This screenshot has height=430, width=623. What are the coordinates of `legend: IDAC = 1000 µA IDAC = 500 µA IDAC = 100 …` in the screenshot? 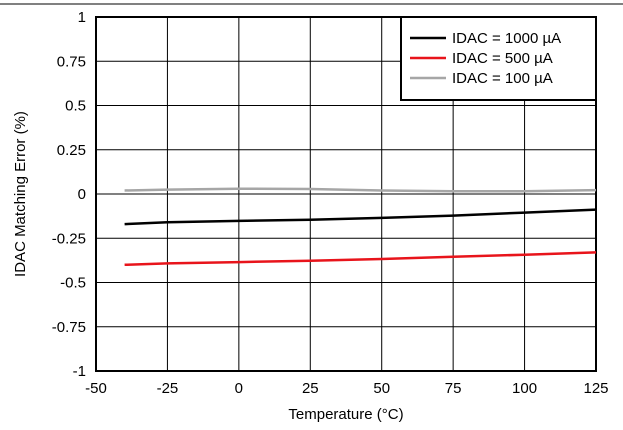 It's located at (498, 58).